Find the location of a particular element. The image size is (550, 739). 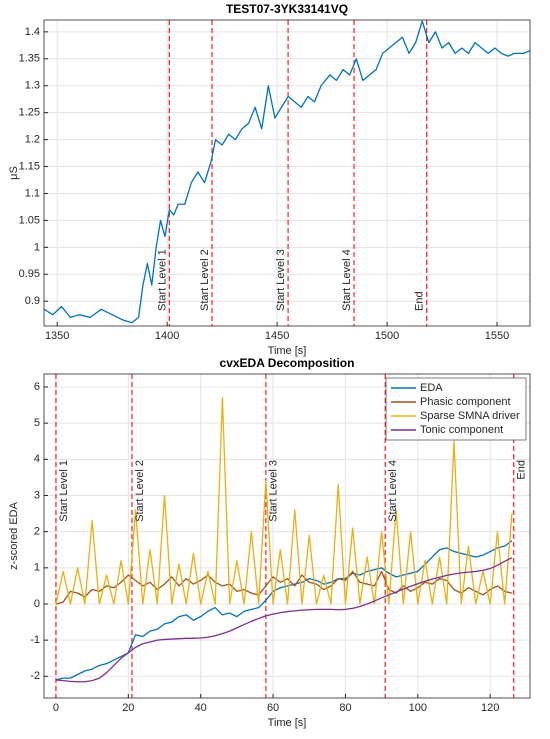

y-tick-label: 5 is located at coordinates (37, 423).